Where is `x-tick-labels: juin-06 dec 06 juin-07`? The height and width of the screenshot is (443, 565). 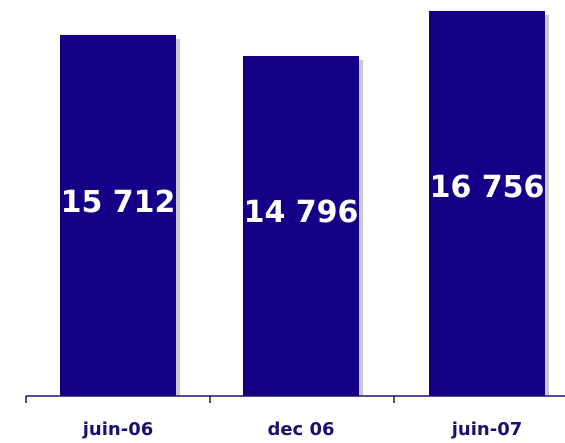
x-tick-labels: juin-06 dec 06 juin-07 is located at coordinates (302, 429).